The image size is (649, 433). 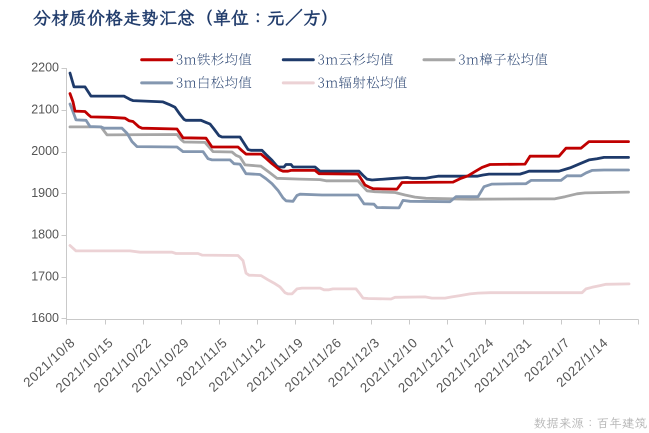 What do you see at coordinates (45, 276) in the screenshot?
I see `svg-text: 1700` at bounding box center [45, 276].